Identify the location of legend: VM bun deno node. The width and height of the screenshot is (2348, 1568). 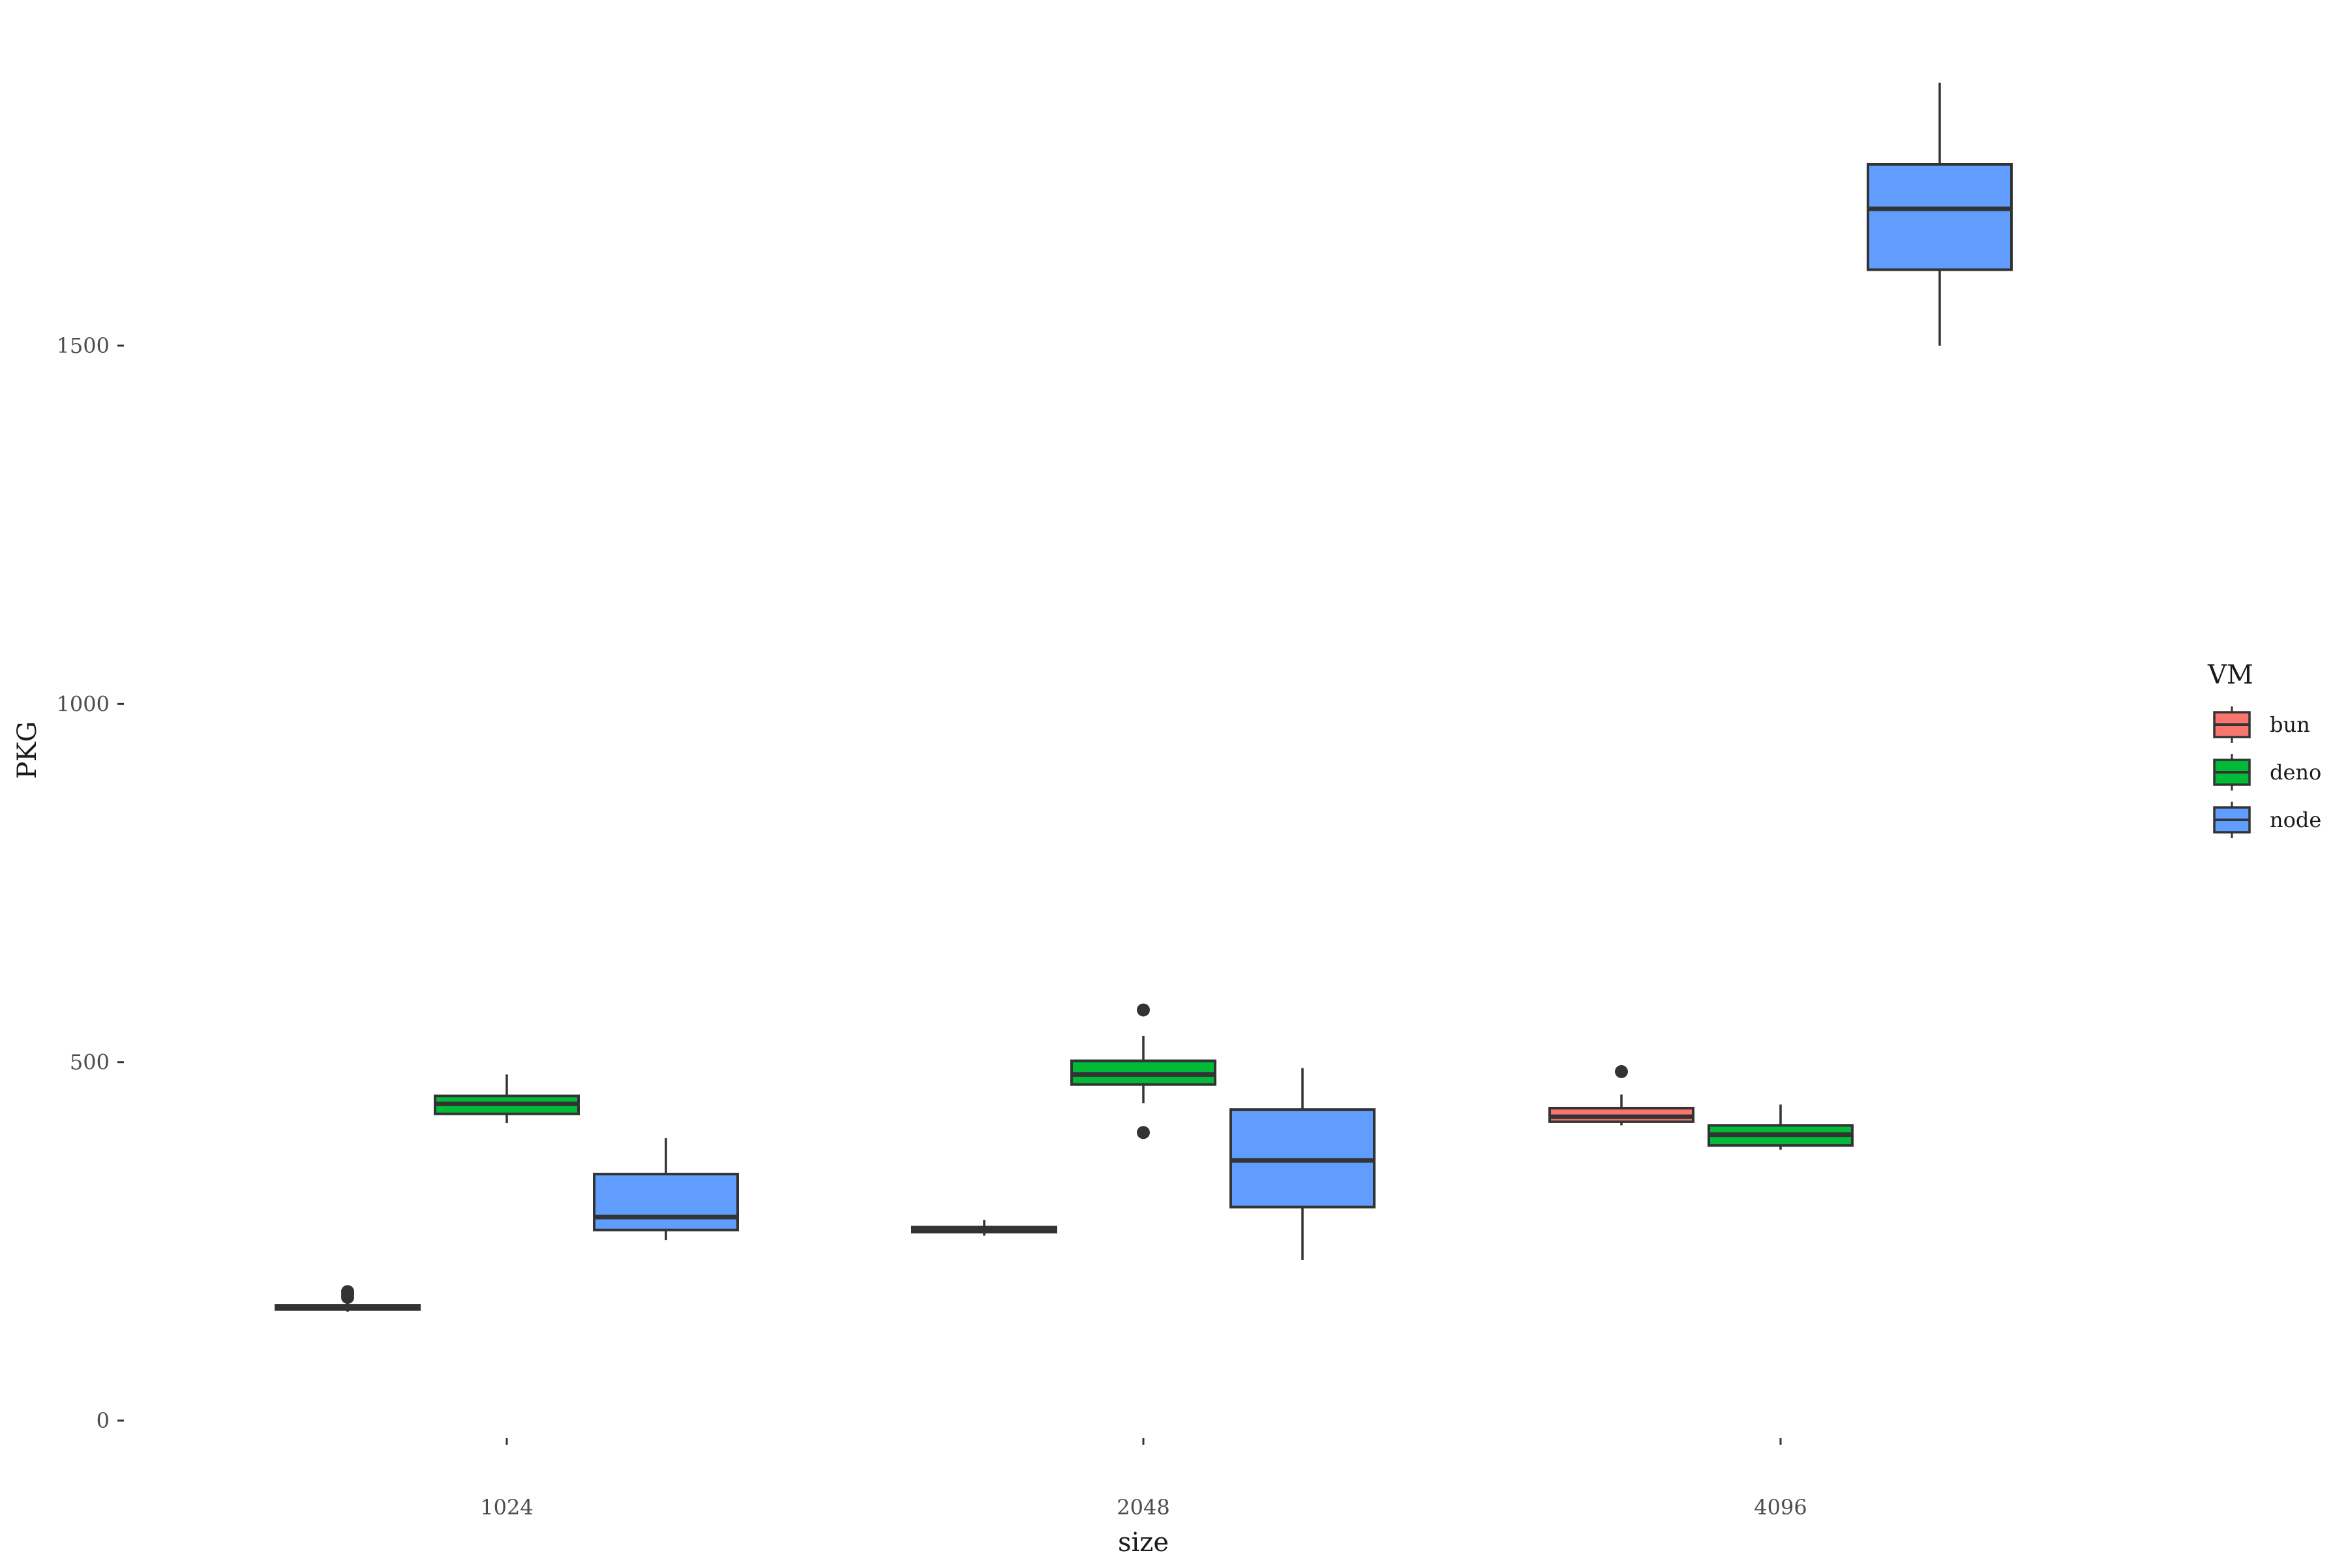
(2264, 749).